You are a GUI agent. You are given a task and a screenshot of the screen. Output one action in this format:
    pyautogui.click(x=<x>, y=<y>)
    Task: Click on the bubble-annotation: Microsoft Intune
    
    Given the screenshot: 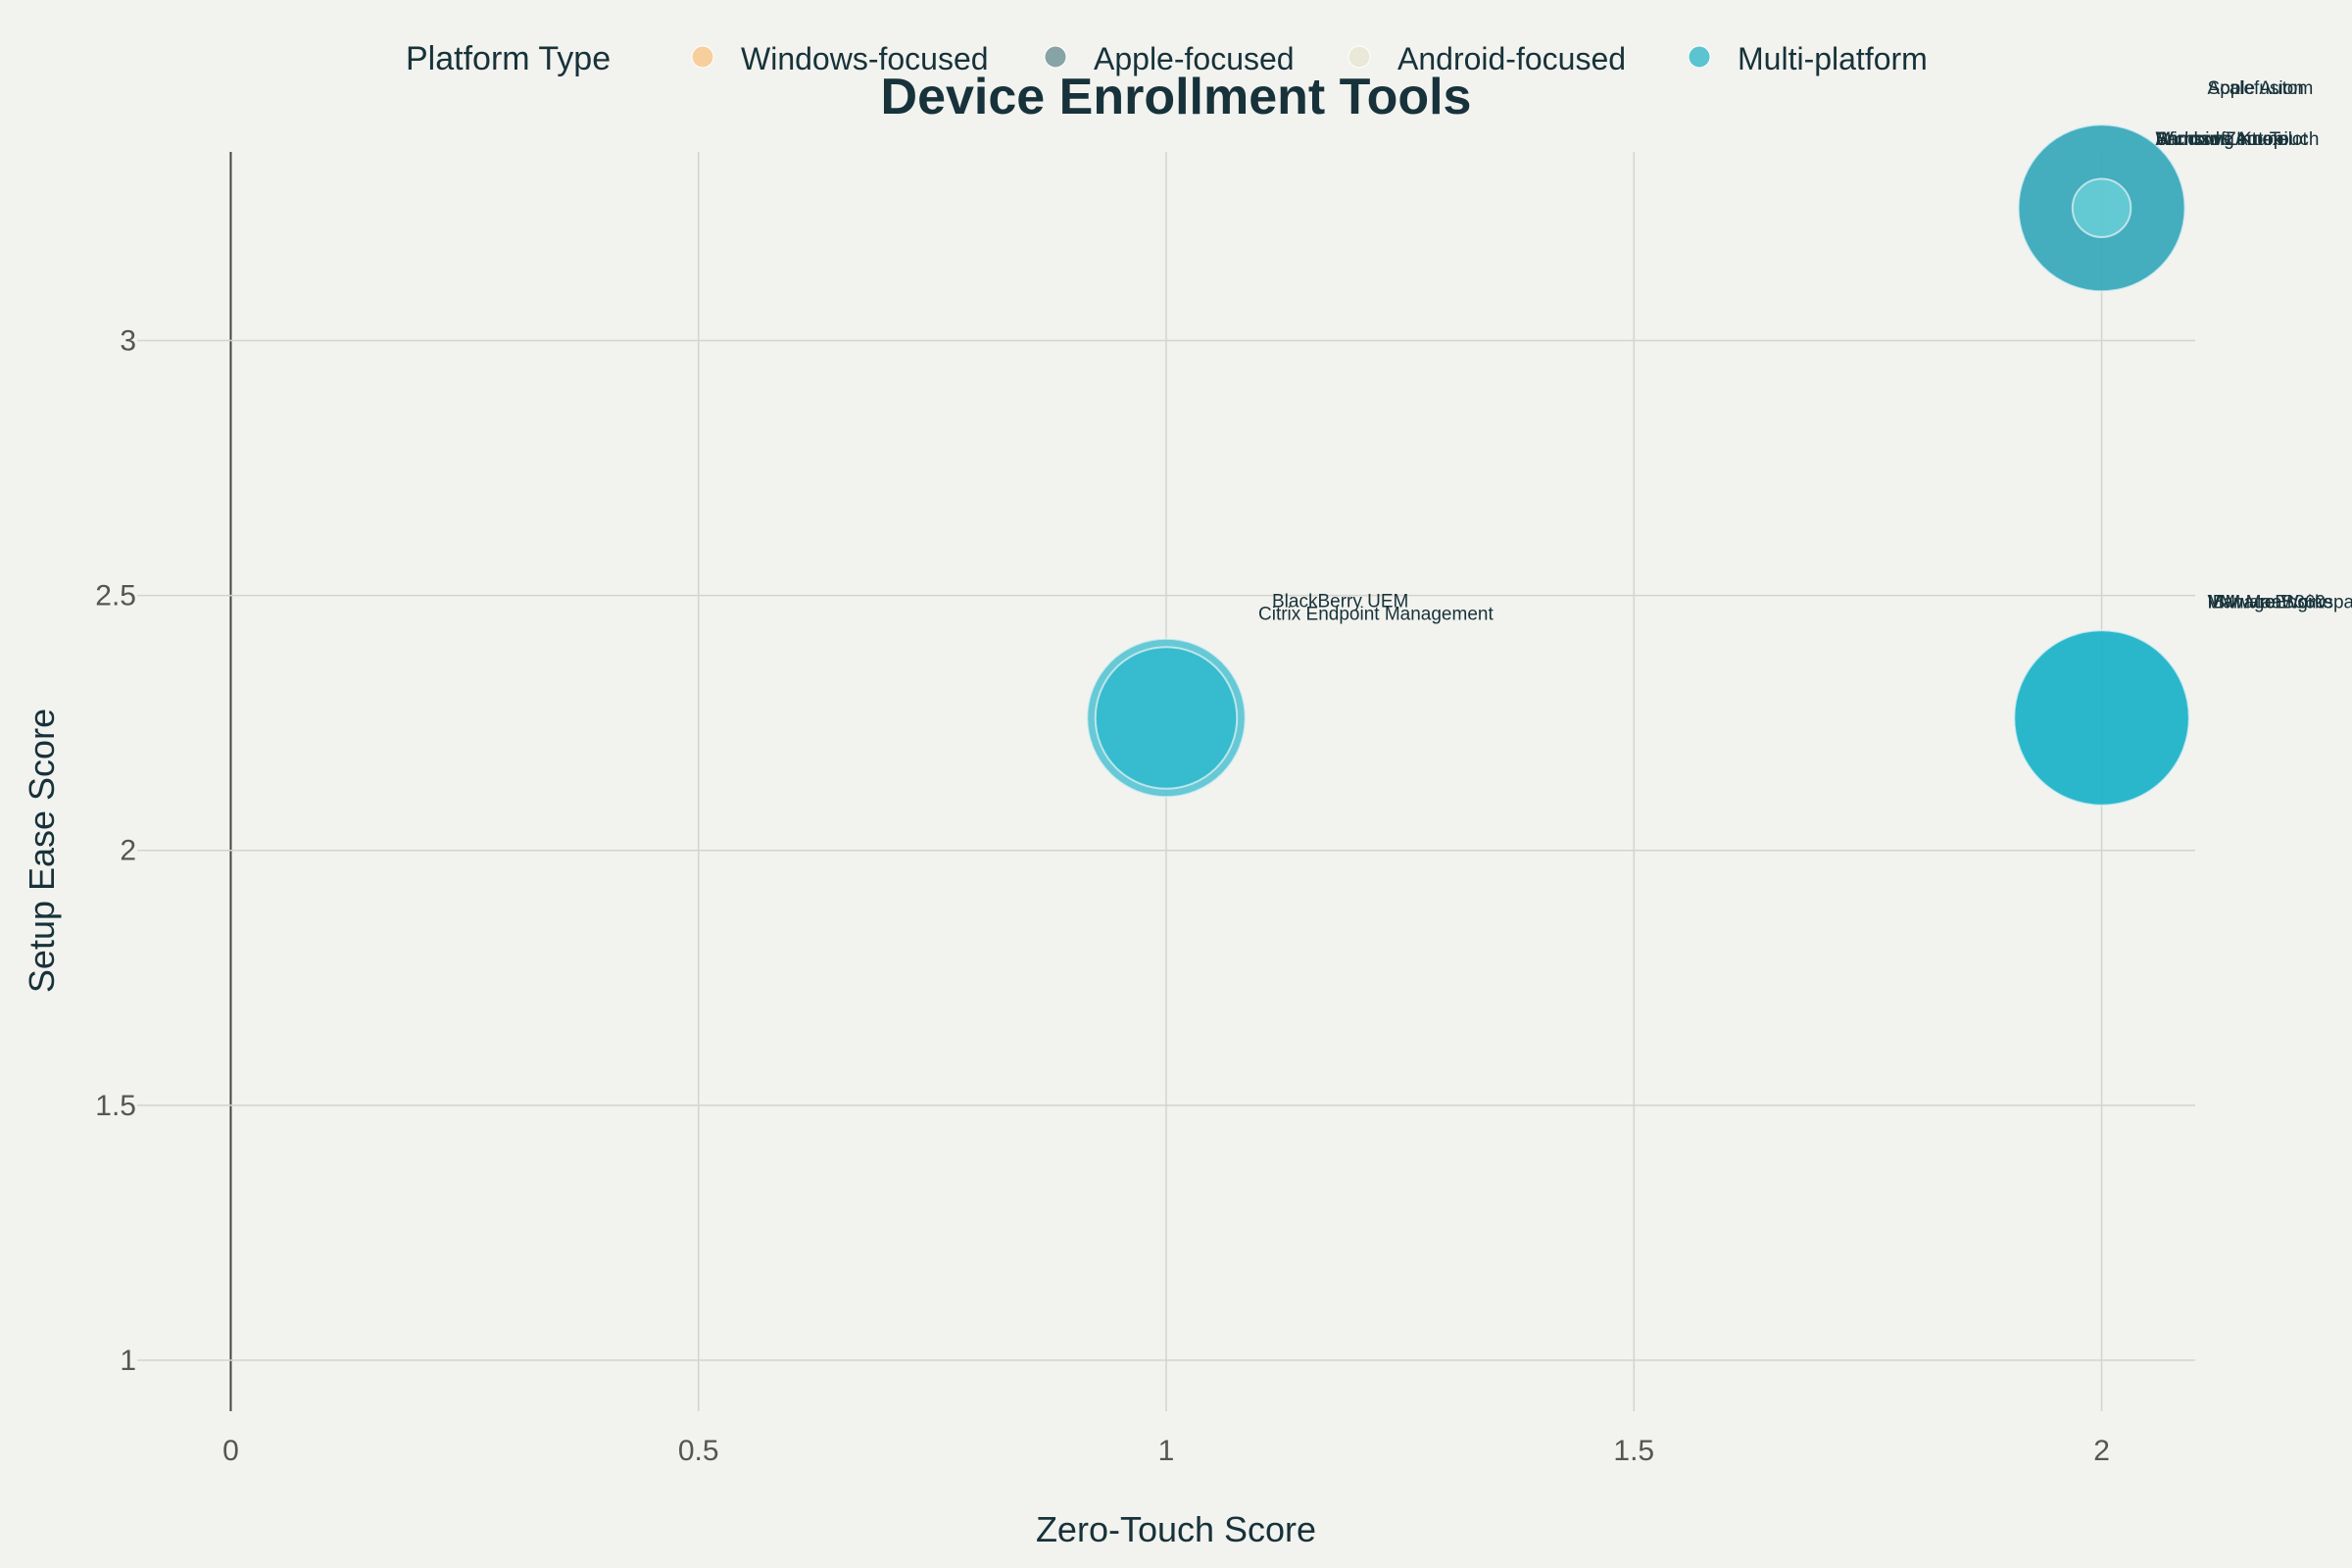 What is the action you would take?
    pyautogui.click(x=2222, y=139)
    